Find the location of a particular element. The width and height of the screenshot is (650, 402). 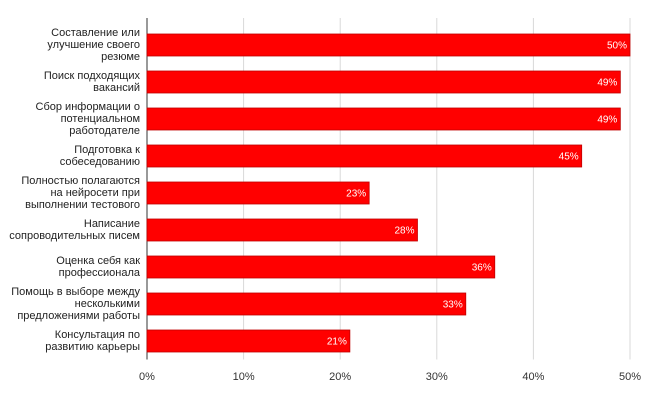

x-tick-label: 10% is located at coordinates (244, 377).